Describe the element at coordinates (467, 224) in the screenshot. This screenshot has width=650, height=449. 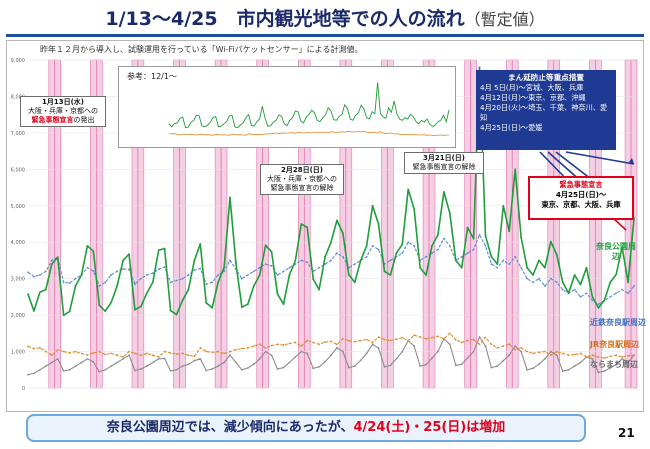
I see `weekend-band` at that location.